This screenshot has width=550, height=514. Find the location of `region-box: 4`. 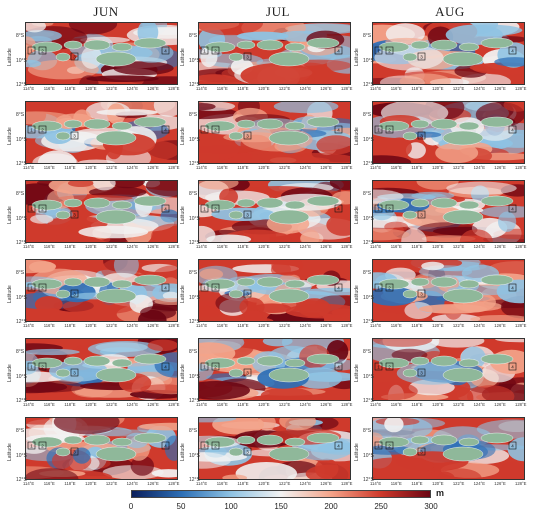

region-box: 4 is located at coordinates (165, 445).